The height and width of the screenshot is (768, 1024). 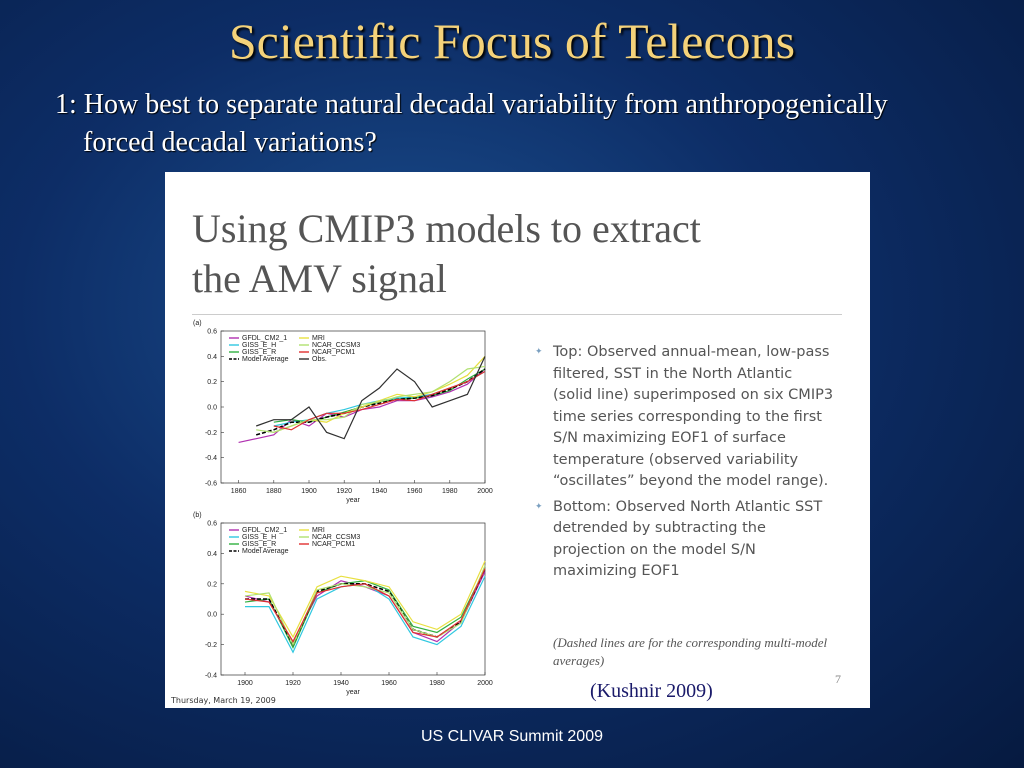 I want to click on x-tick-label: 1860, so click(x=239, y=491).